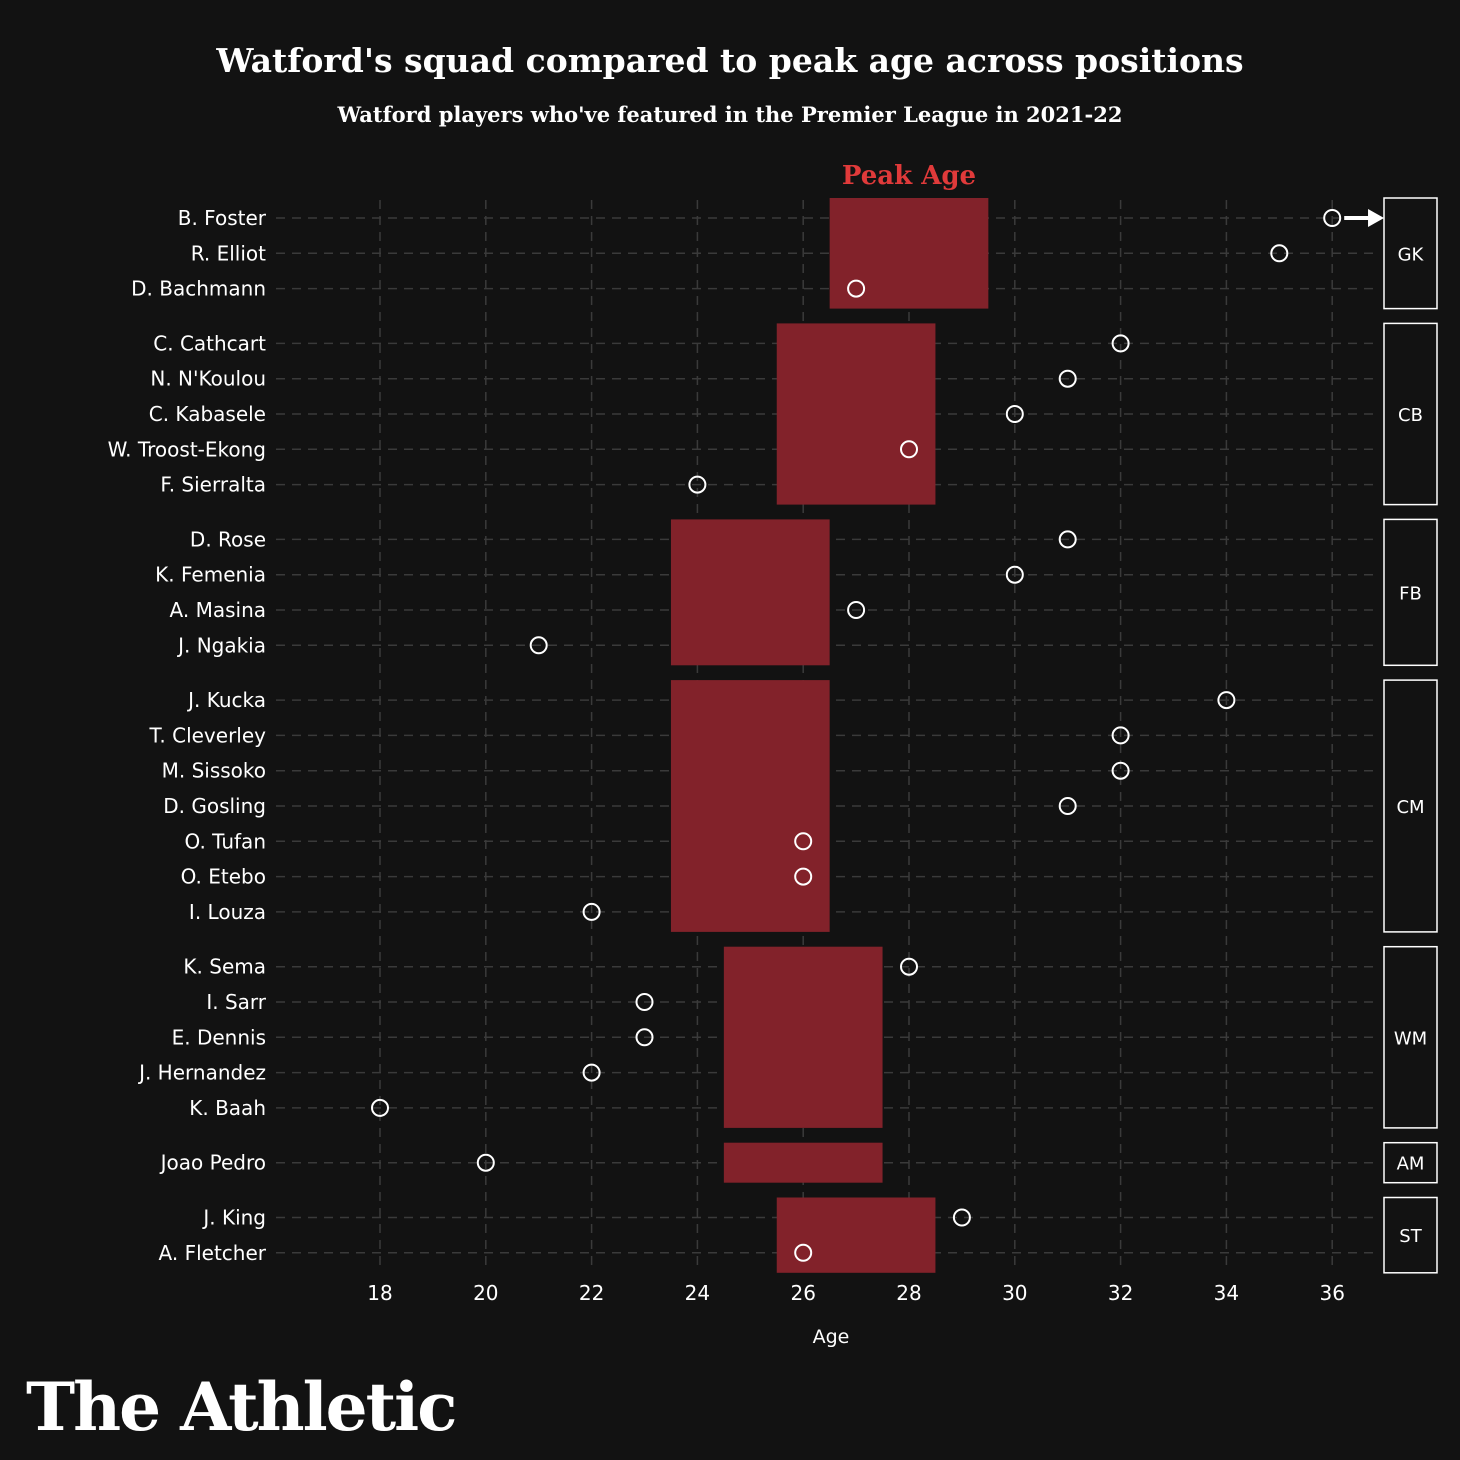 The height and width of the screenshot is (1460, 1460). I want to click on player-label: C. Cathcart, so click(209, 343).